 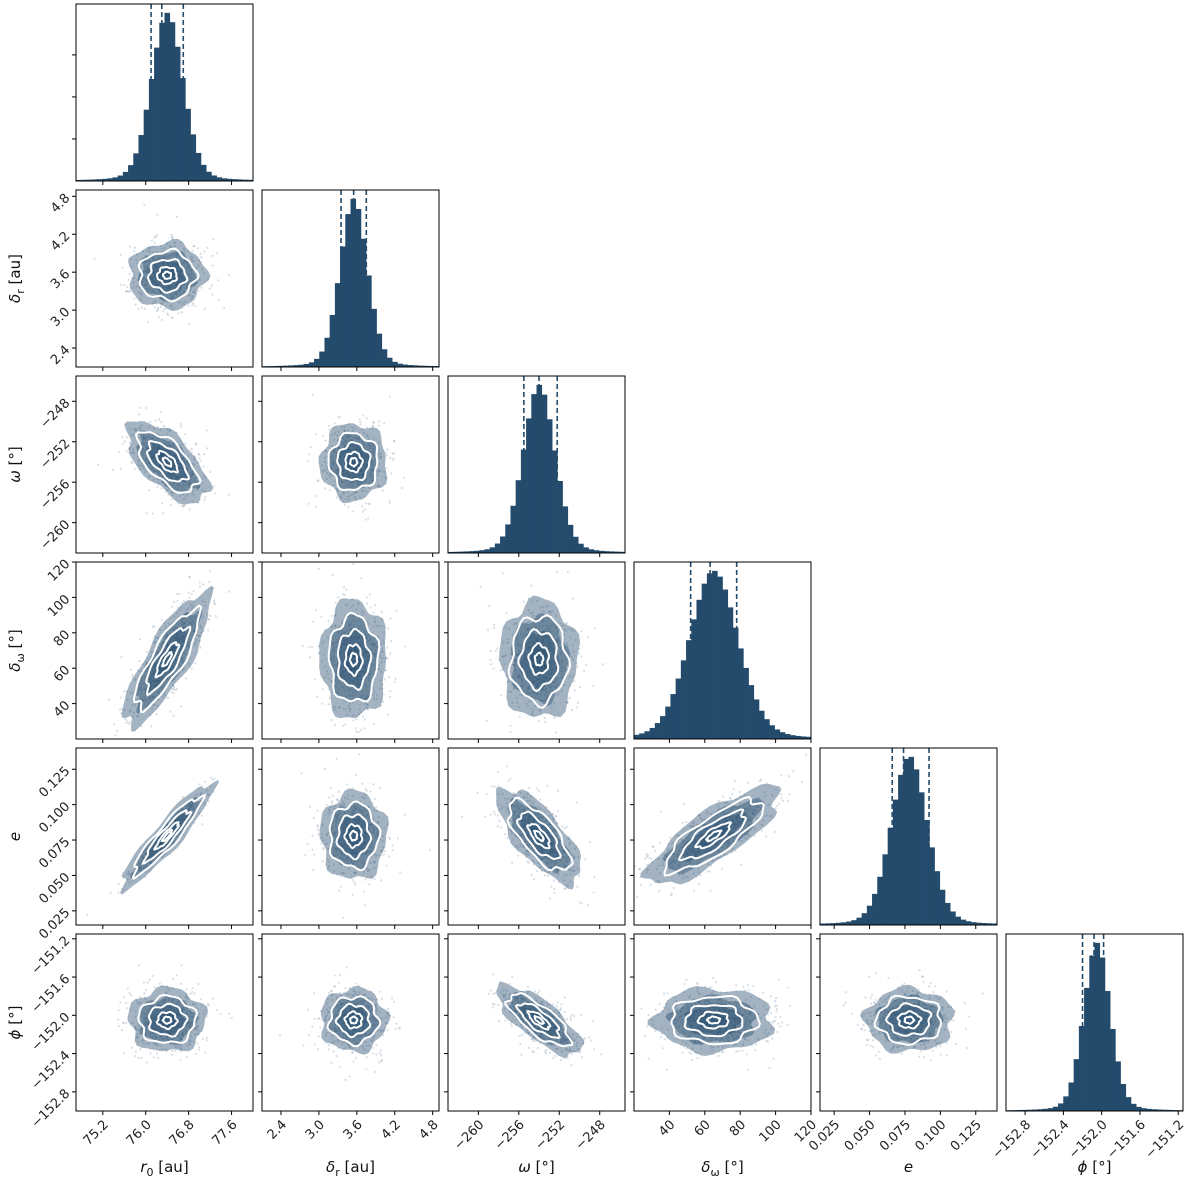 I want to click on density-level, so click(x=166, y=276).